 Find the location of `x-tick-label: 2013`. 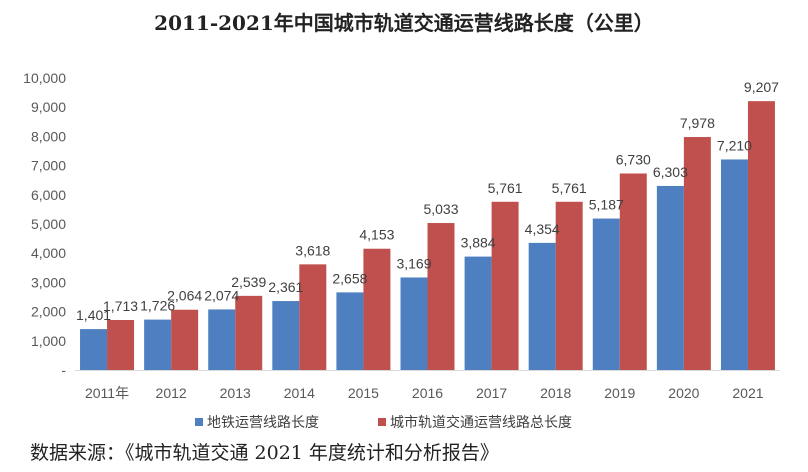

x-tick-label: 2013 is located at coordinates (235, 393).